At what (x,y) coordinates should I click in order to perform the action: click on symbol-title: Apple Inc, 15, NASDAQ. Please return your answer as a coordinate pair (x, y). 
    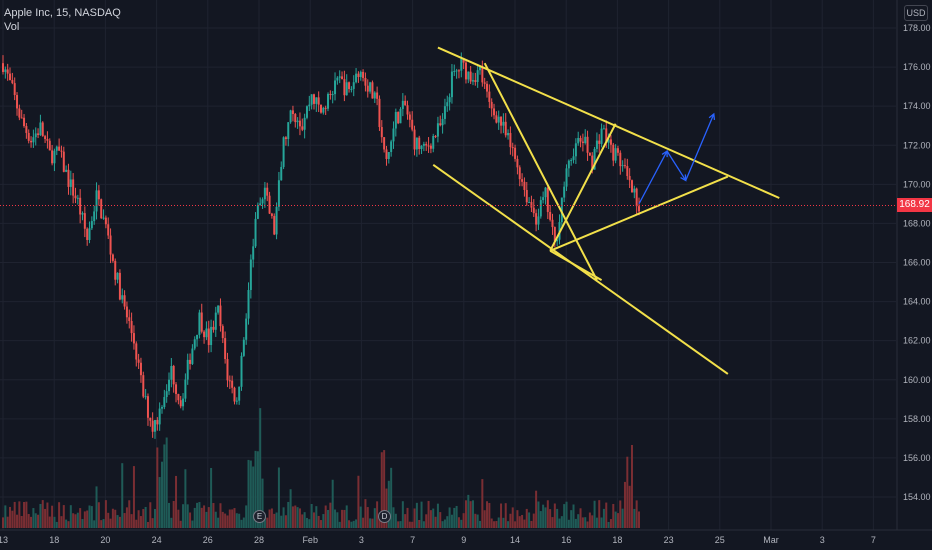
    Looking at the image, I should click on (62, 13).